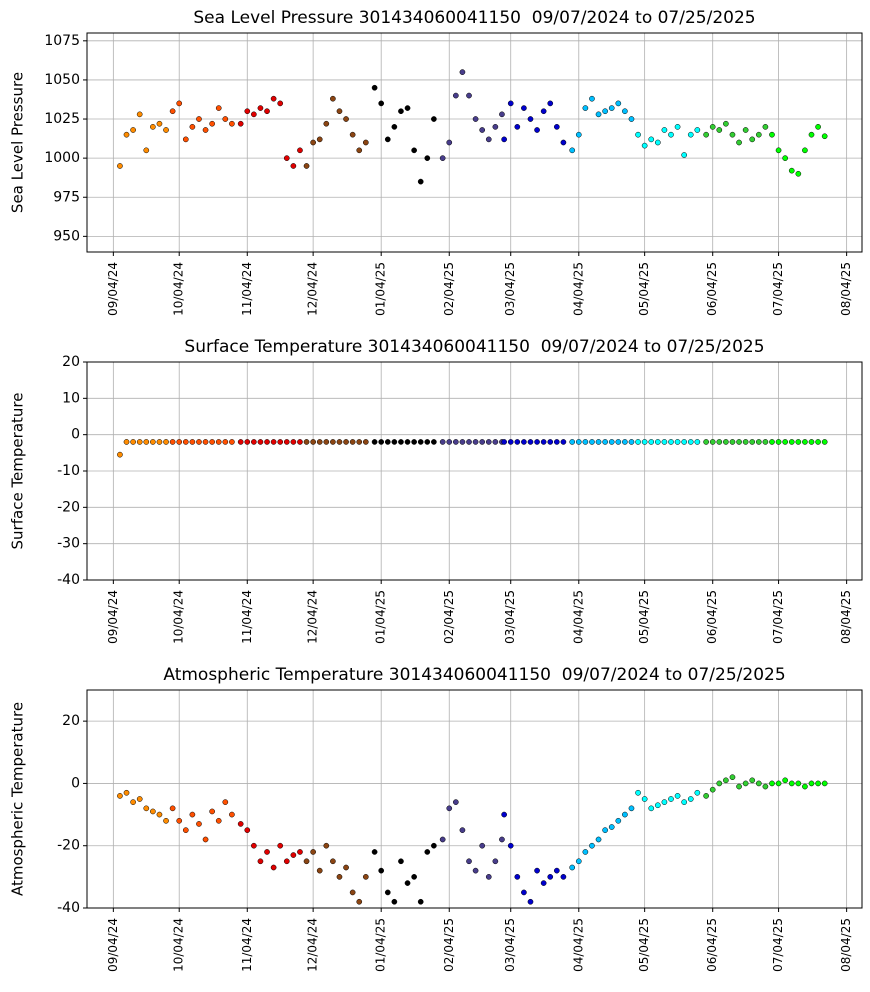 Image resolution: width=870 pixels, height=992 pixels. Describe the element at coordinates (62, 41) in the screenshot. I see `y-tick-label: 1075` at that location.